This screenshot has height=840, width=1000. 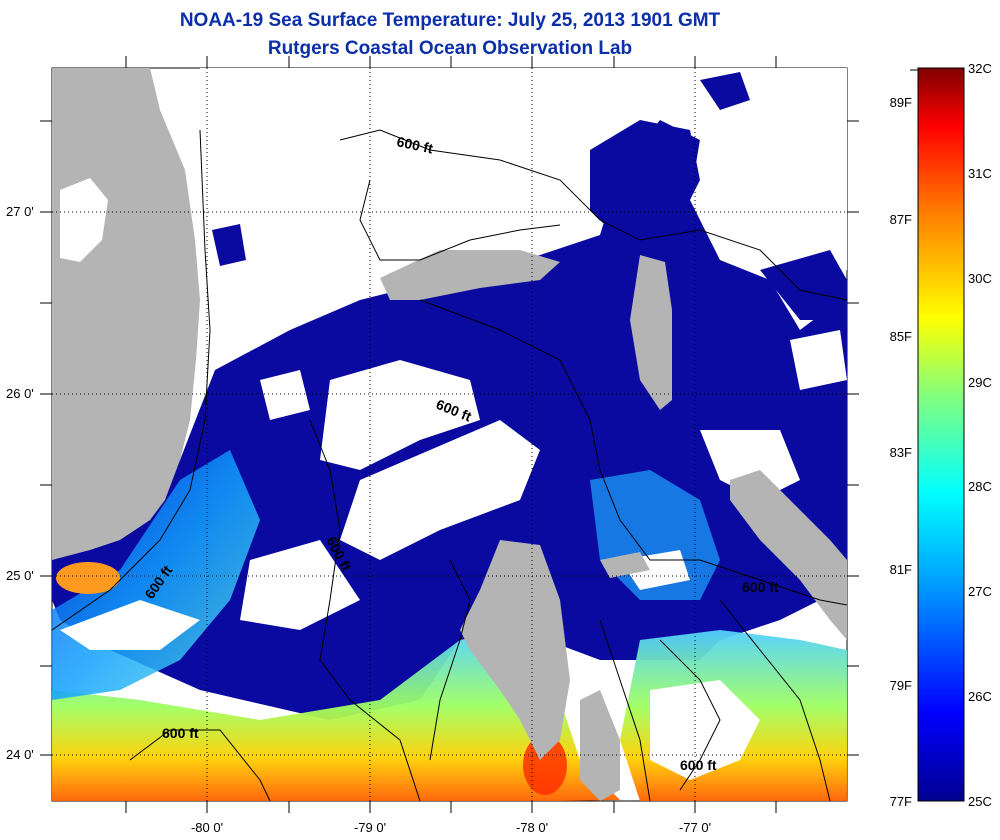 I want to click on map-subtitle: Rutgers Coastal Ocean Observation Lab, so click(x=450, y=48).